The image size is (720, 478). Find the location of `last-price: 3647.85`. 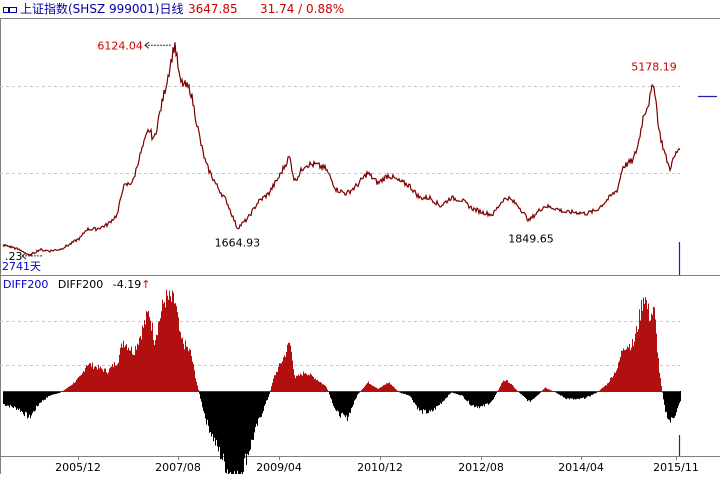

last-price: 3647.85 is located at coordinates (213, 9).